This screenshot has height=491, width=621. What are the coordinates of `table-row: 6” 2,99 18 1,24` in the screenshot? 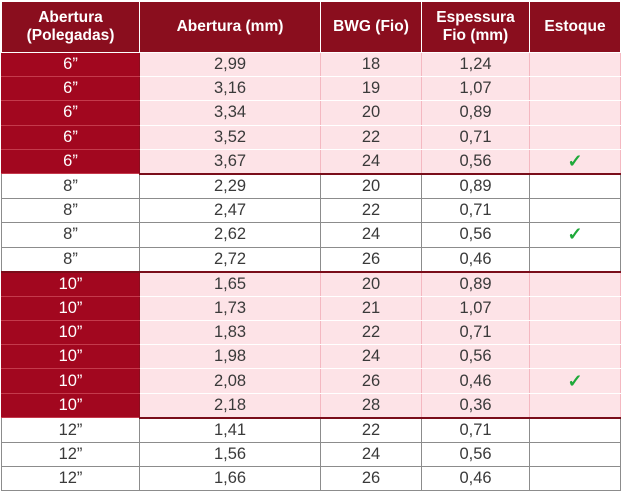 It's located at (311, 64).